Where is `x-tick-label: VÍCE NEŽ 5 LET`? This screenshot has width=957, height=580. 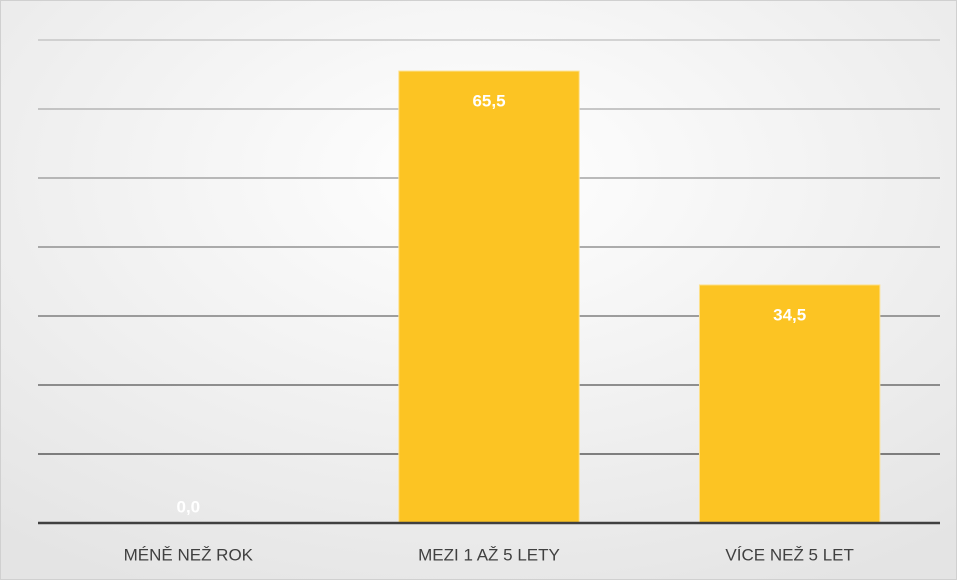
x-tick-label: VÍCE NEŽ 5 LET is located at coordinates (789, 554).